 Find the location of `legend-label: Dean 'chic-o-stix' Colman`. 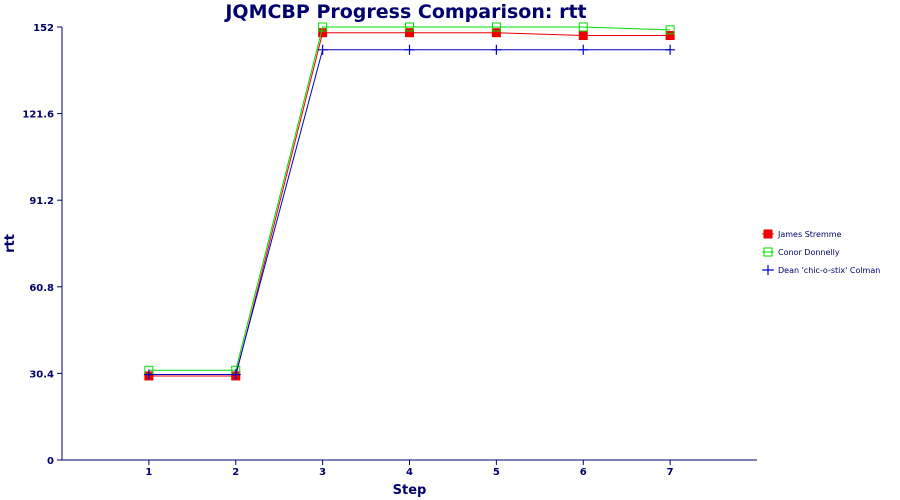

legend-label: Dean 'chic-o-stix' Colman is located at coordinates (829, 270).